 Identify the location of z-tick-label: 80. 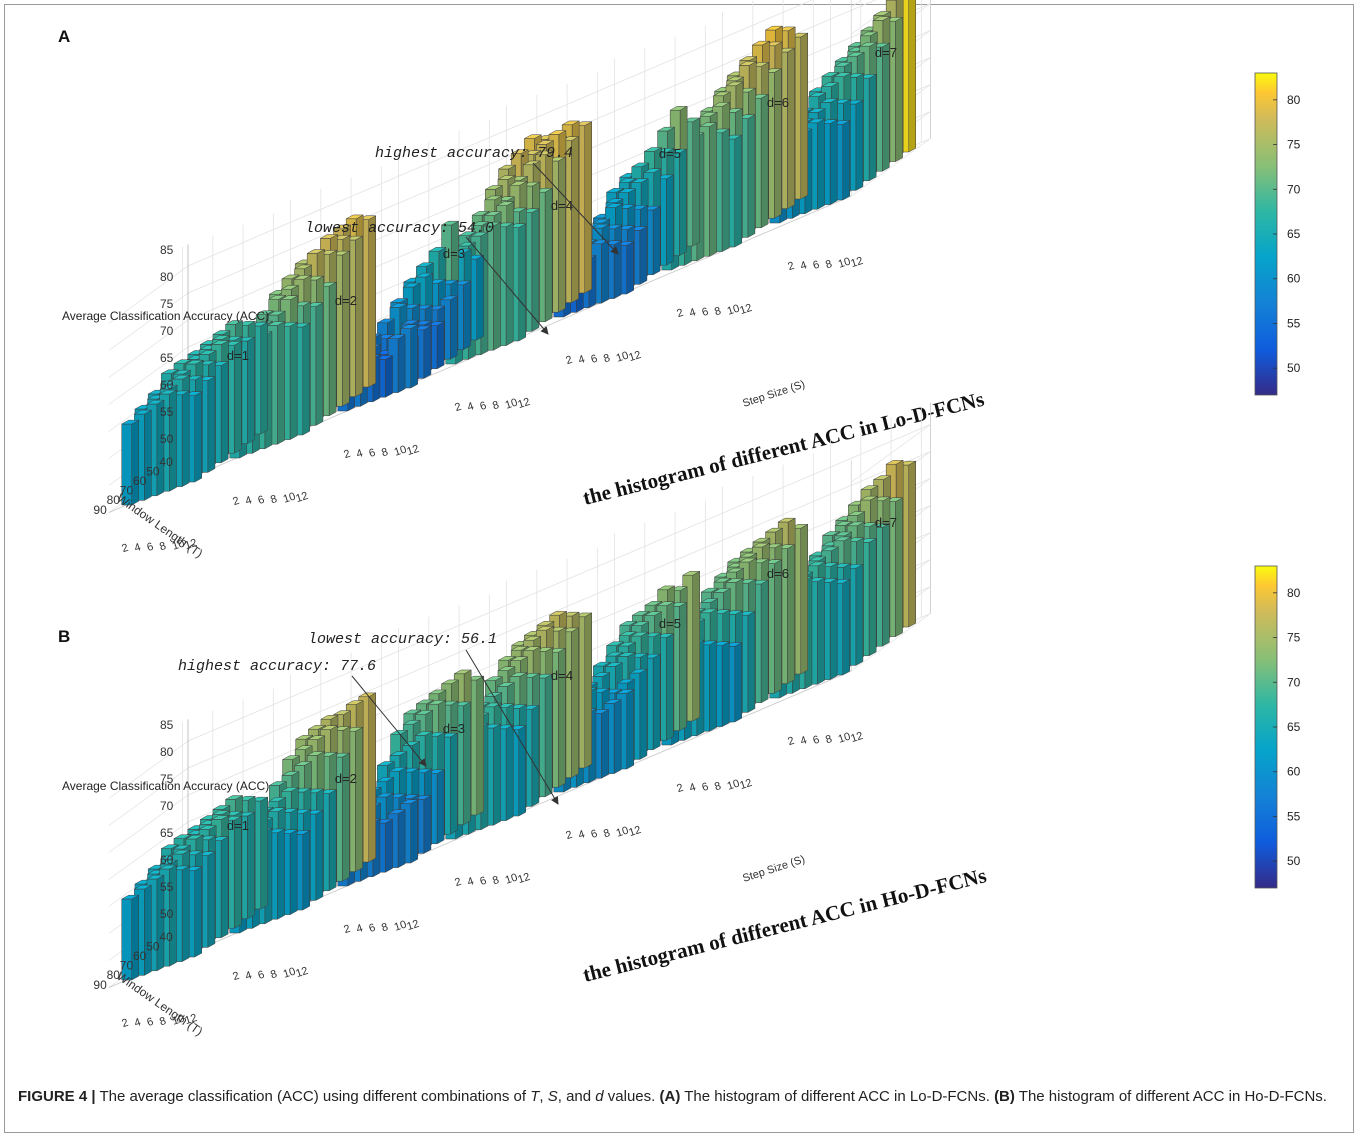
(167, 752).